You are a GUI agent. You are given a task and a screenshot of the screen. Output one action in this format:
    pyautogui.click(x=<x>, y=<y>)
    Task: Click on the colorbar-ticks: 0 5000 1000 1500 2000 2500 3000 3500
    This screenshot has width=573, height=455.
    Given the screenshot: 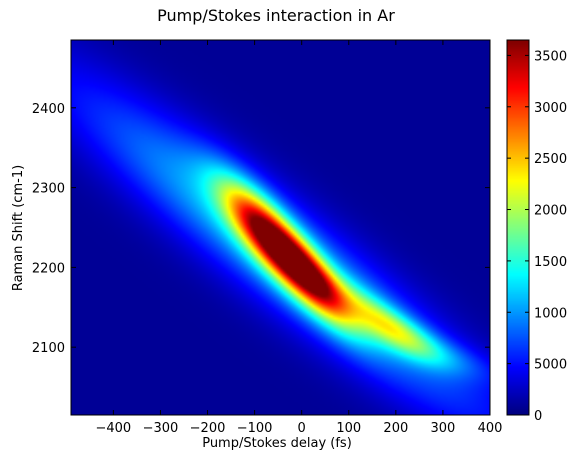 What is the action you would take?
    pyautogui.click(x=537, y=236)
    